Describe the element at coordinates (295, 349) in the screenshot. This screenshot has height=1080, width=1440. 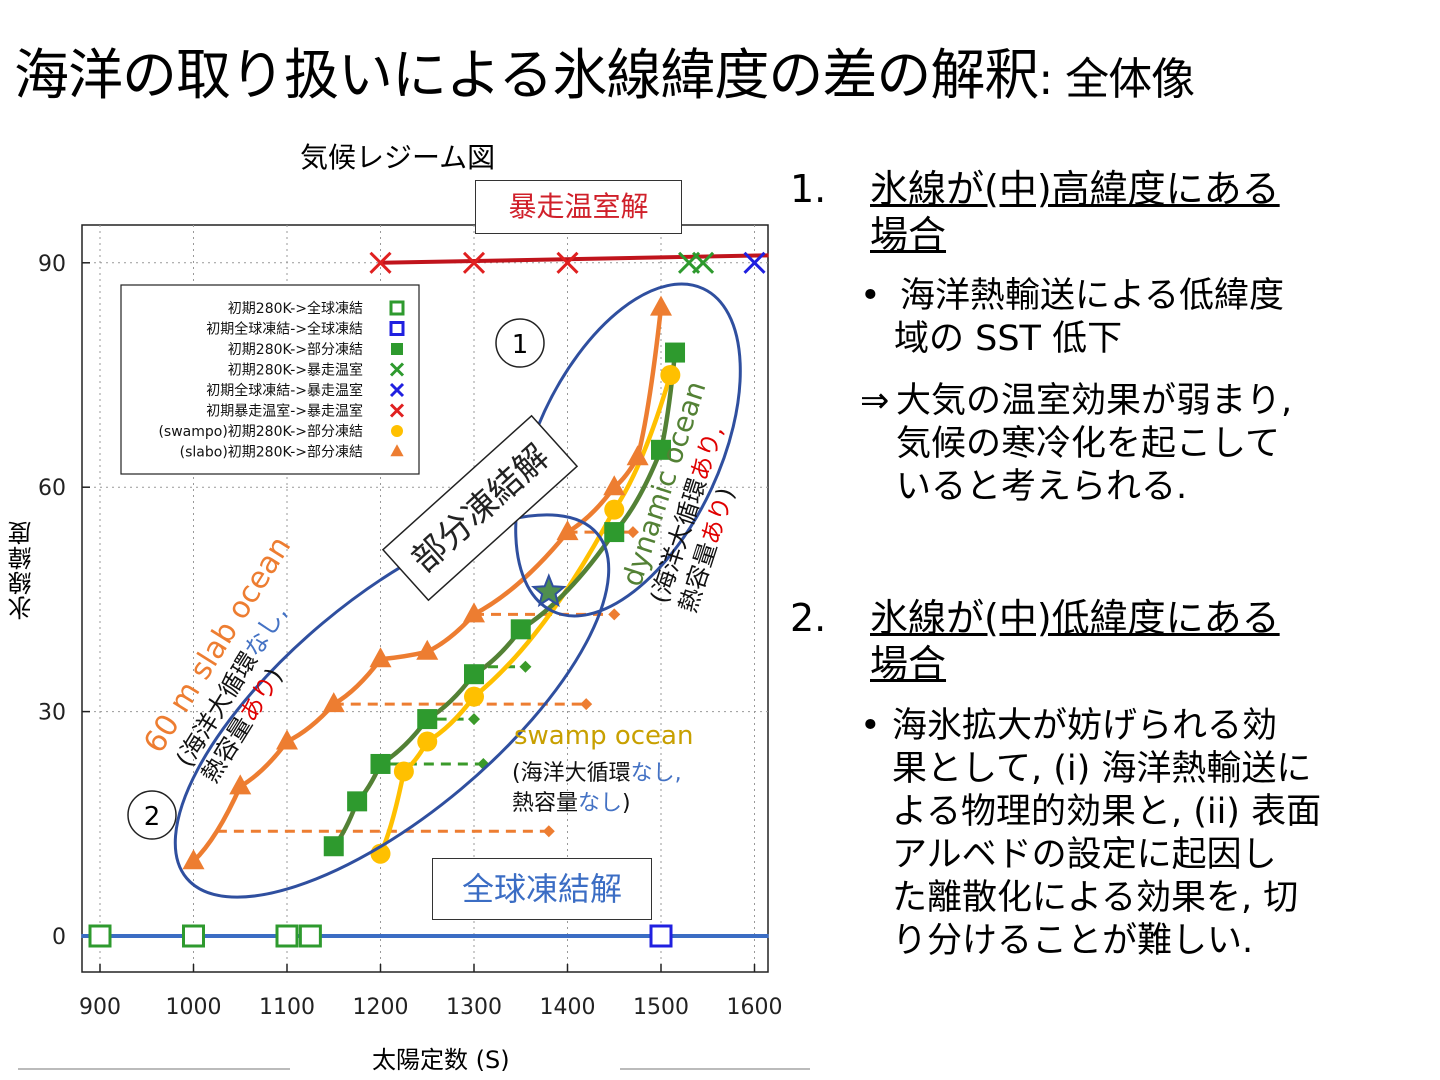
I see `legend-label: 初期280K->部分凍結` at that location.